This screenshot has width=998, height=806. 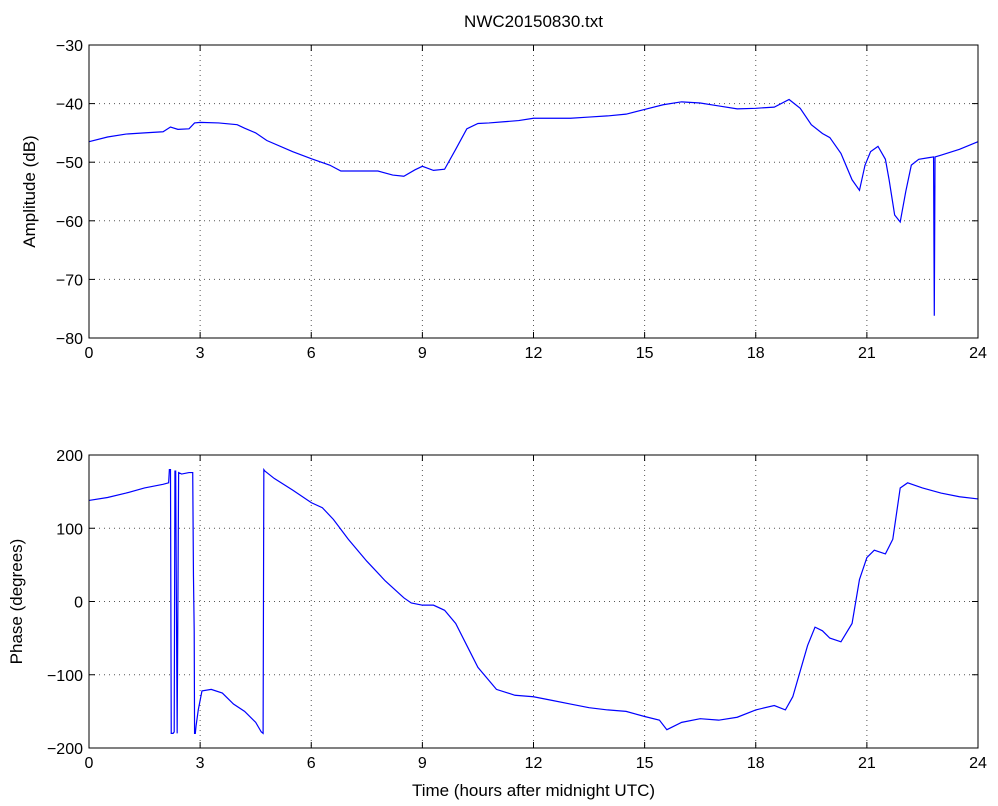 What do you see at coordinates (645, 353) in the screenshot?
I see `amplitude-x-tick-label: 15` at bounding box center [645, 353].